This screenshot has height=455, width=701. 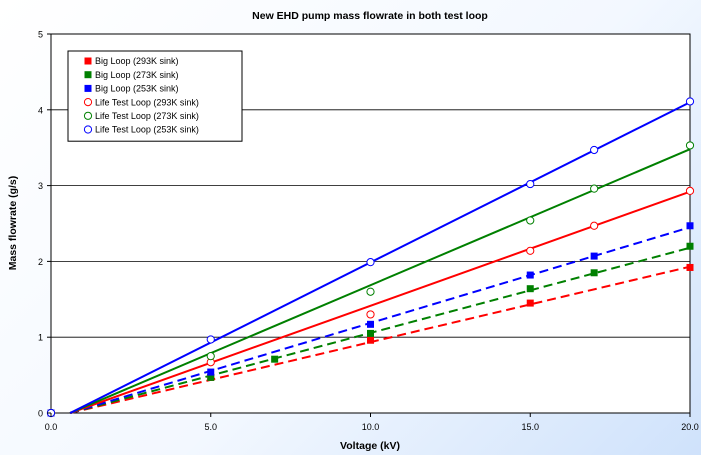 I want to click on y-tick-label: 0, so click(x=40, y=414).